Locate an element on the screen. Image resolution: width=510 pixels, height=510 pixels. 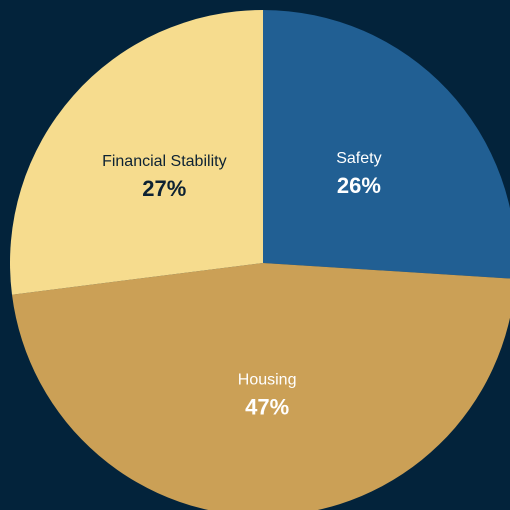
slice-value: 26% is located at coordinates (359, 185).